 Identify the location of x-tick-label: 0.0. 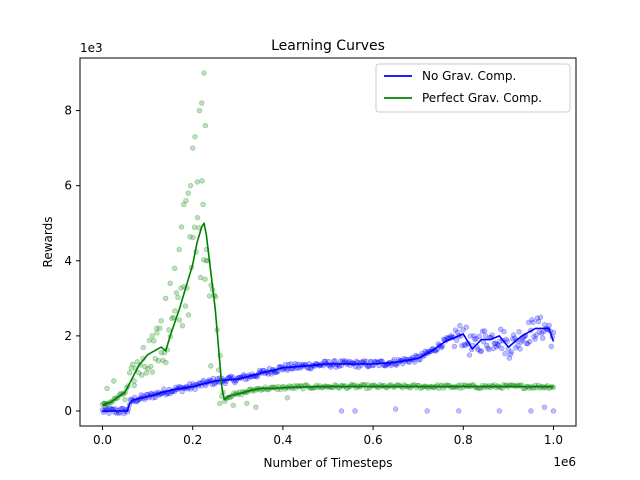
(102, 440).